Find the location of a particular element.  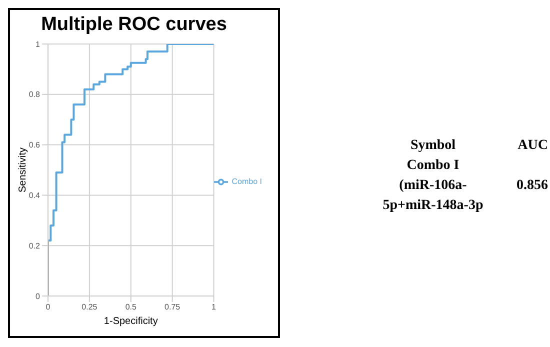

y-tick-label: 0.2 is located at coordinates (34, 245).